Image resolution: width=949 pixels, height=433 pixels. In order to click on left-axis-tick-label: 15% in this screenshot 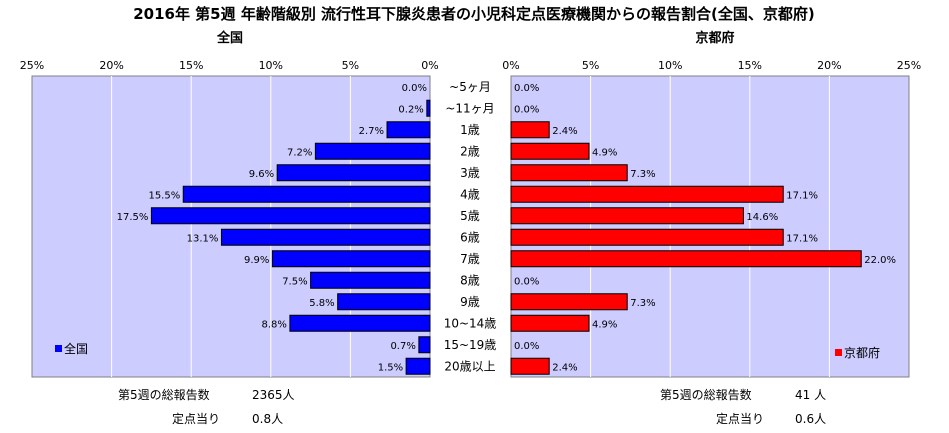, I will do `click(191, 65)`.